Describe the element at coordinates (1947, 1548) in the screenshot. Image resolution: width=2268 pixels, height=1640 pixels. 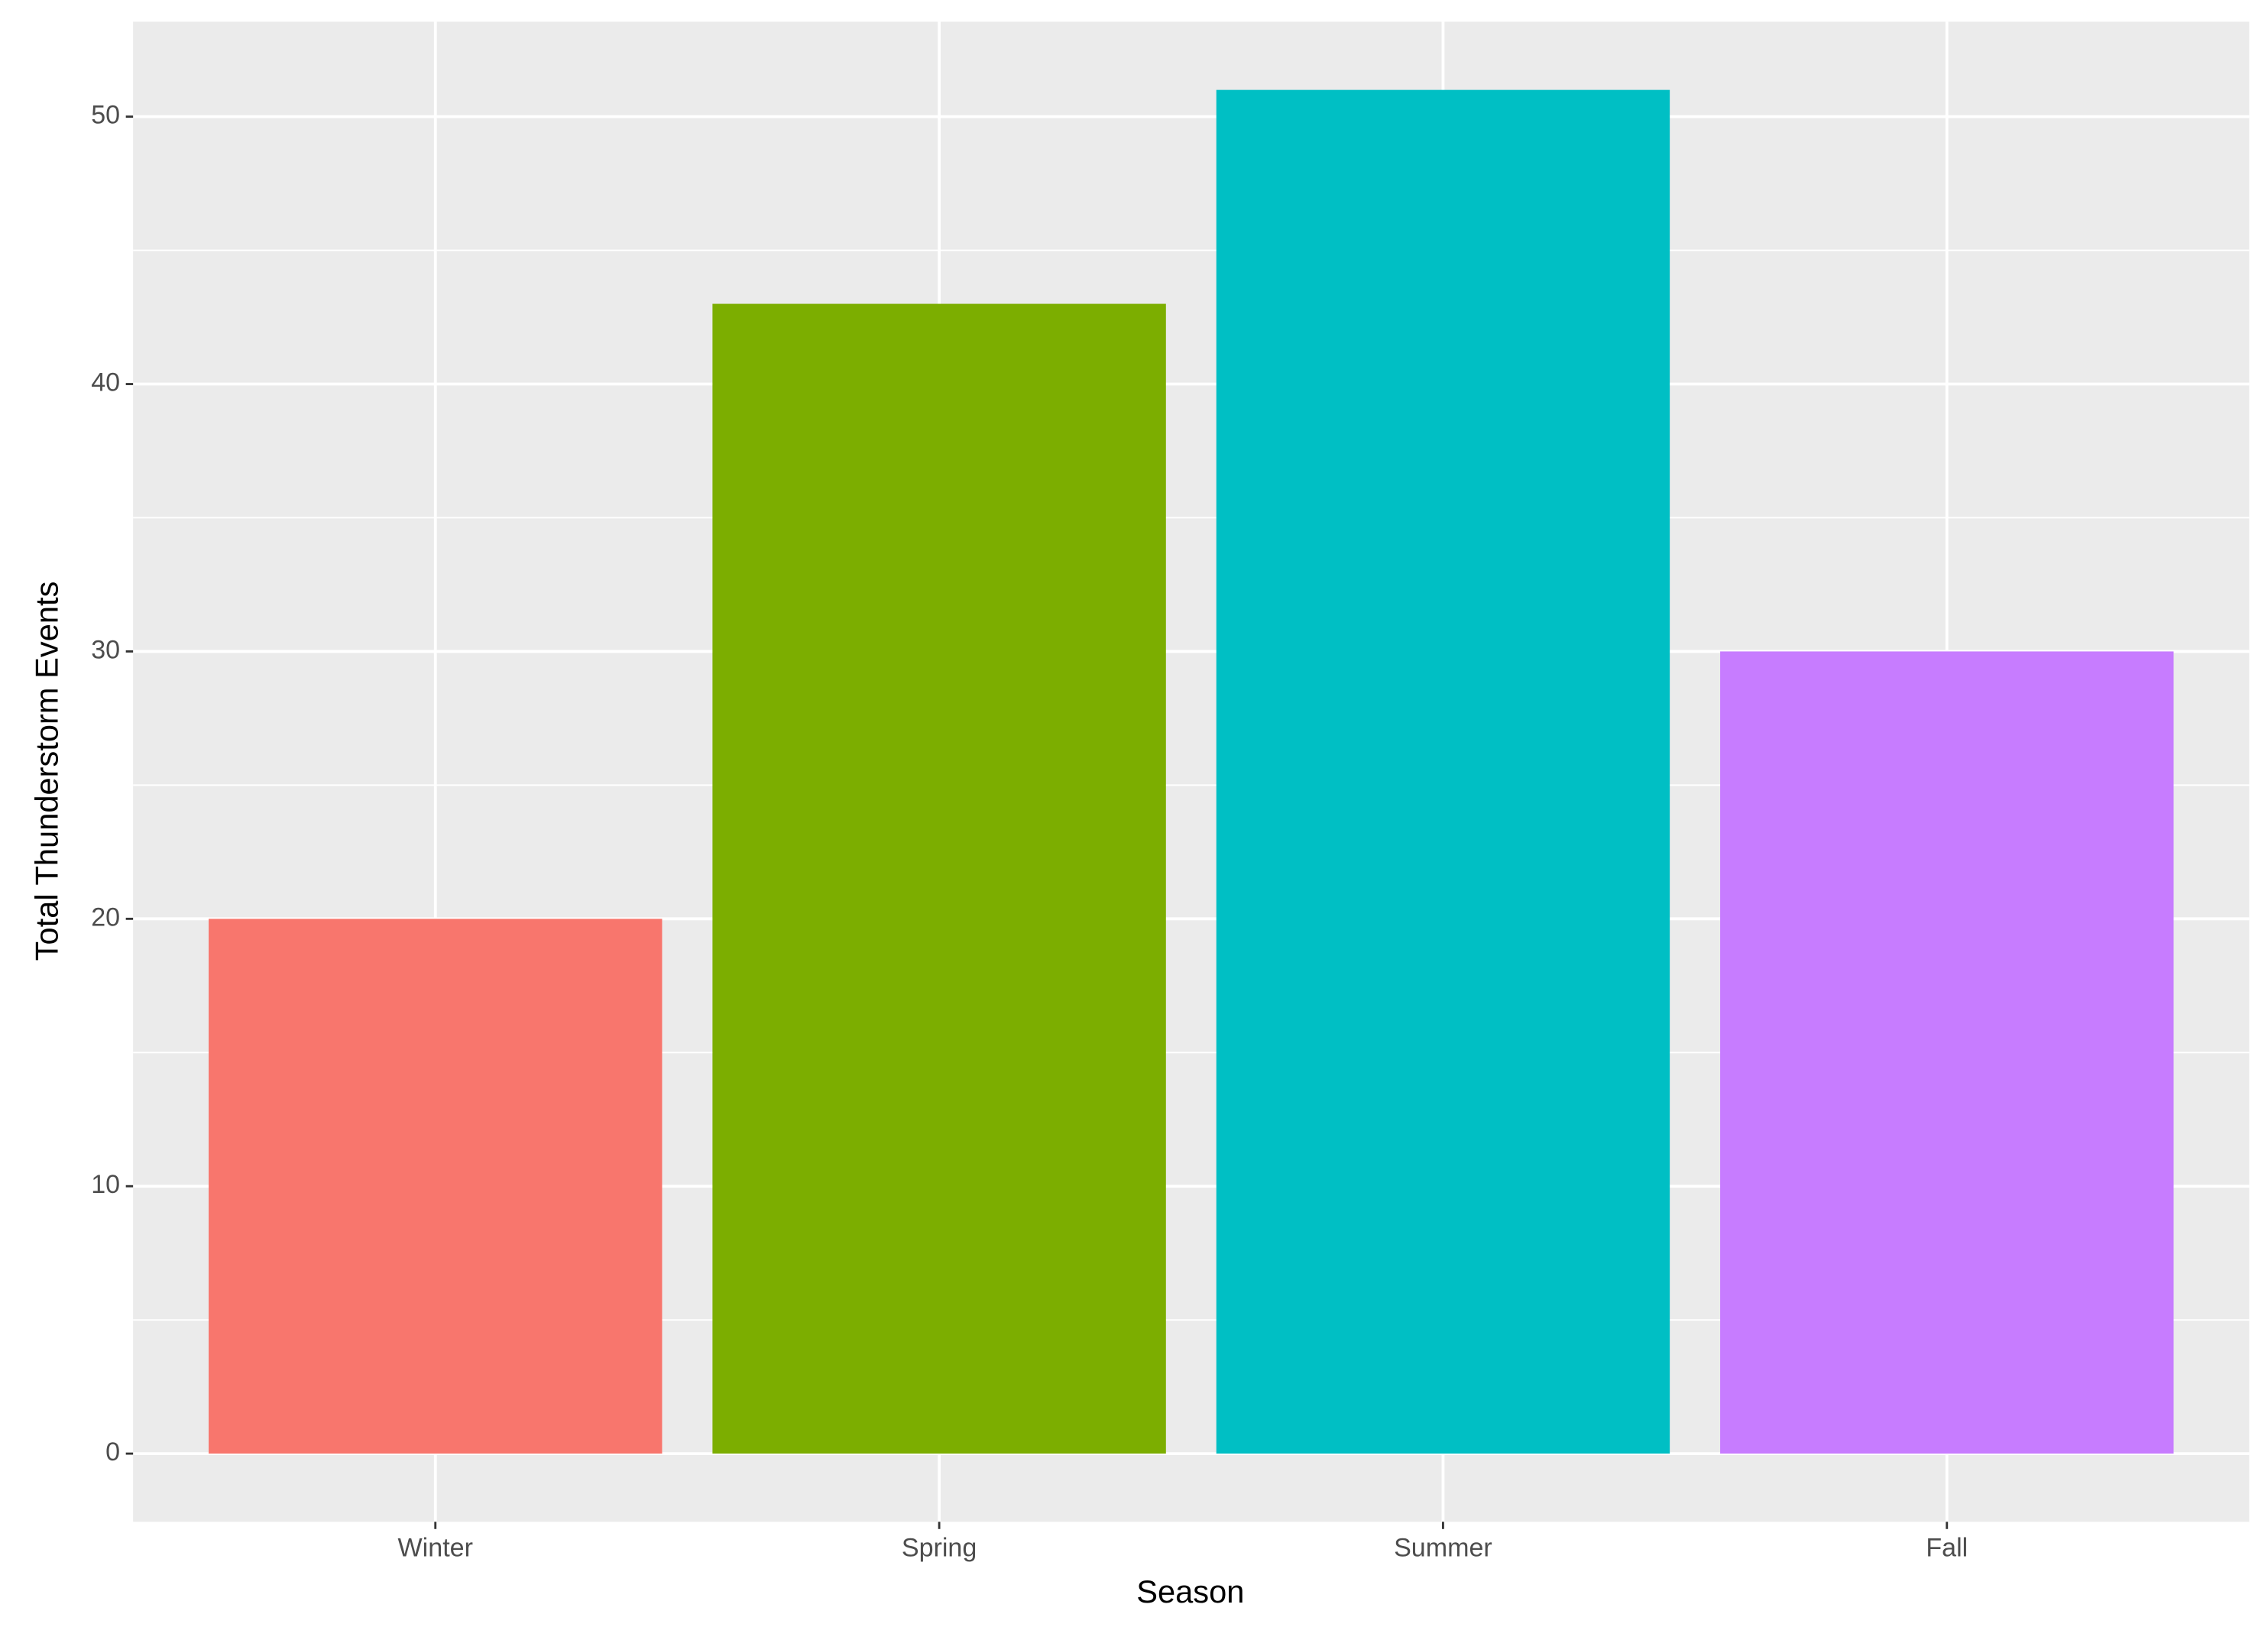
I see `x-tick-label: Fall` at that location.